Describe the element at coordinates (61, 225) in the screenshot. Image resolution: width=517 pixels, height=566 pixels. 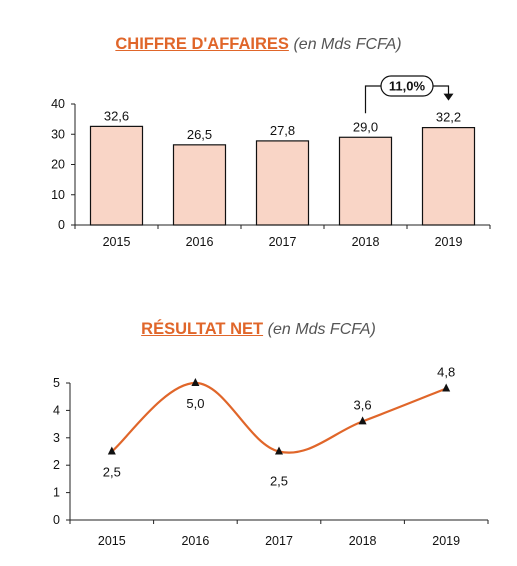
I see `revenue-y-tick-label: 0` at that location.